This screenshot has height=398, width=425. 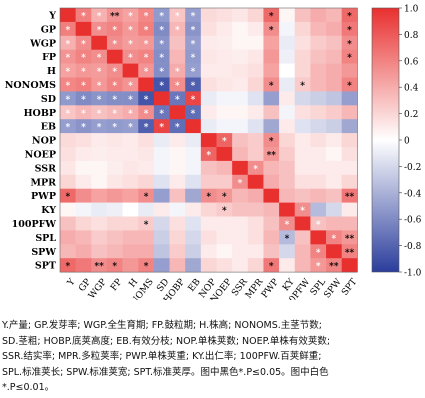 What do you see at coordinates (34, 224) in the screenshot?
I see `row-label: 100PFW` at bounding box center [34, 224].